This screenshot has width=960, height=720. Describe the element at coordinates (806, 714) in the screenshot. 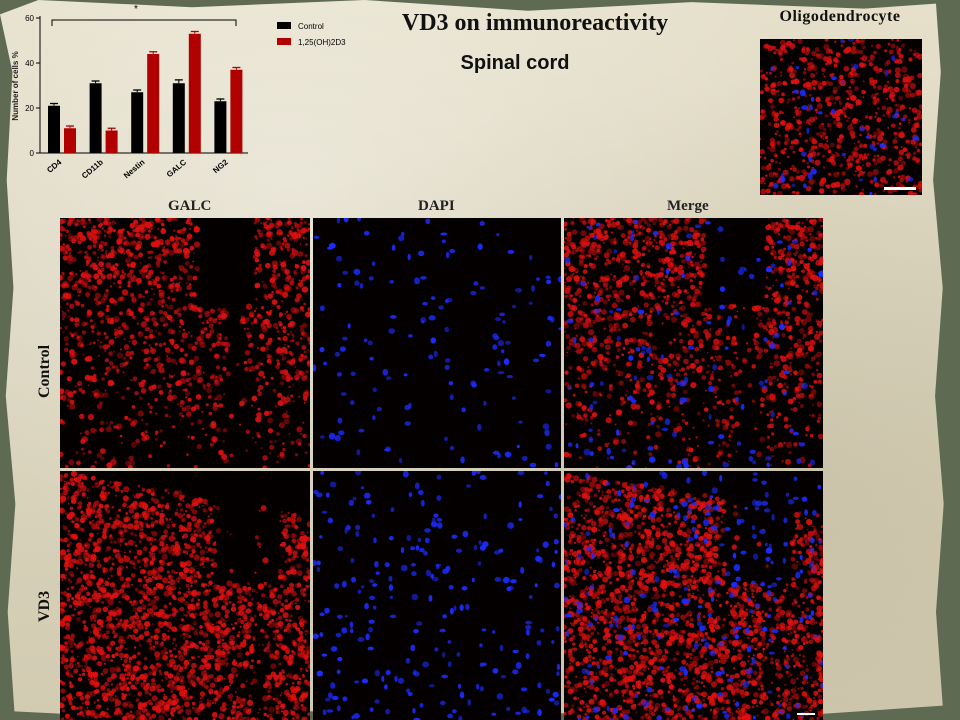

I see `scale-bar` at that location.